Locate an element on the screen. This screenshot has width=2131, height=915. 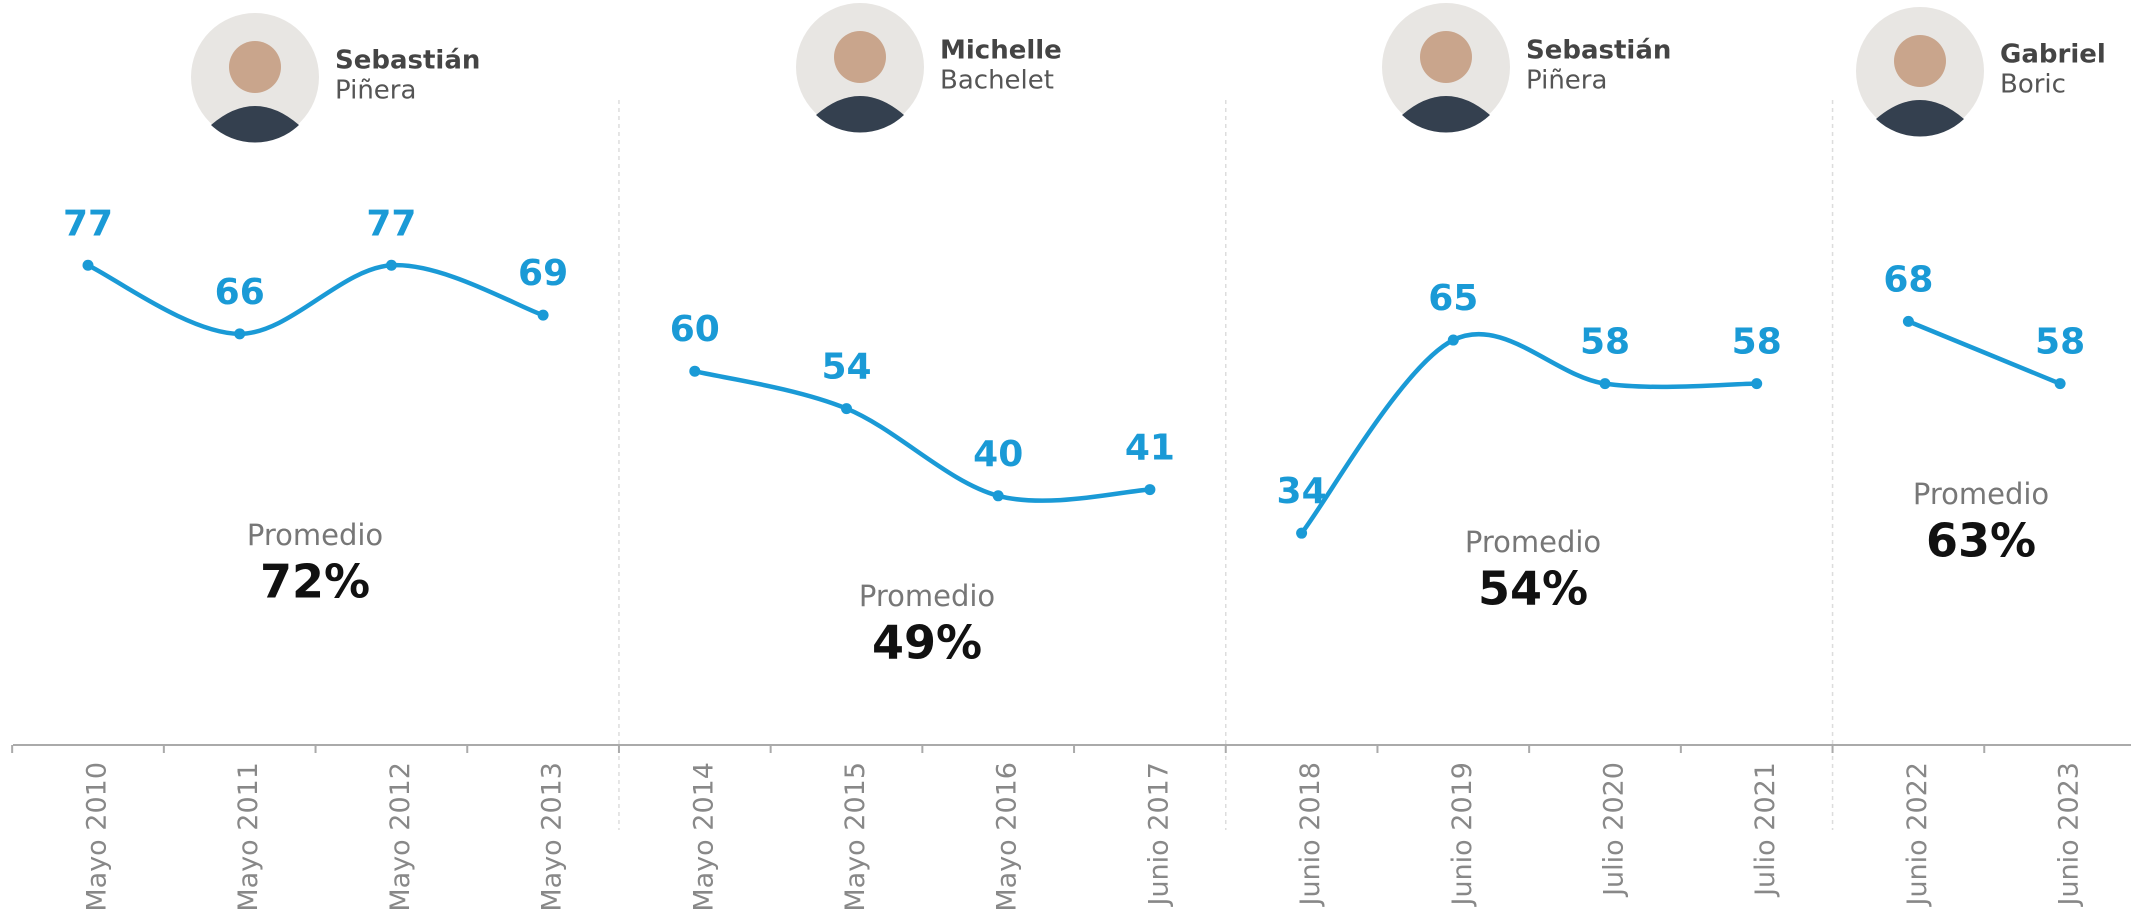
data-label: 68 is located at coordinates (1908, 279).